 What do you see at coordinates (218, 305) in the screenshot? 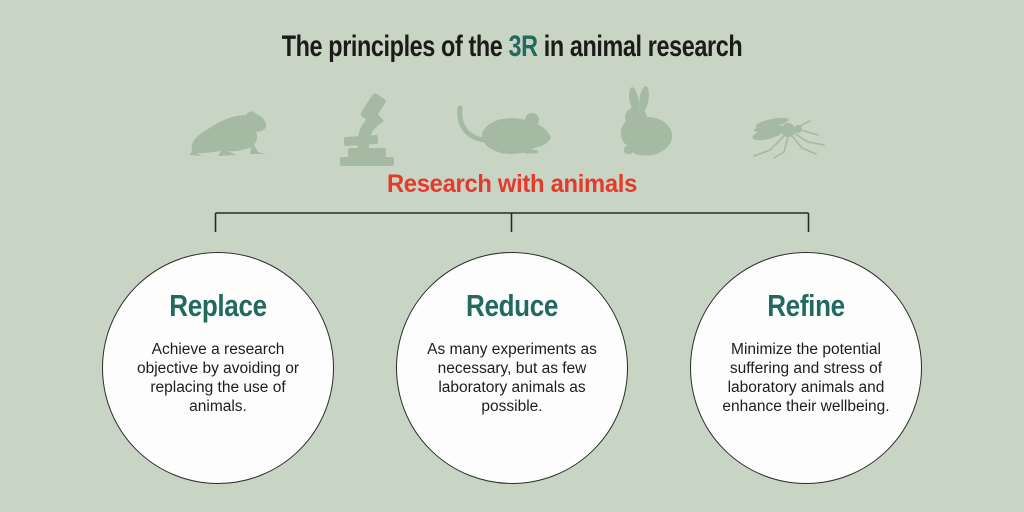
I see `principle-heading-replace: Replace` at bounding box center [218, 305].